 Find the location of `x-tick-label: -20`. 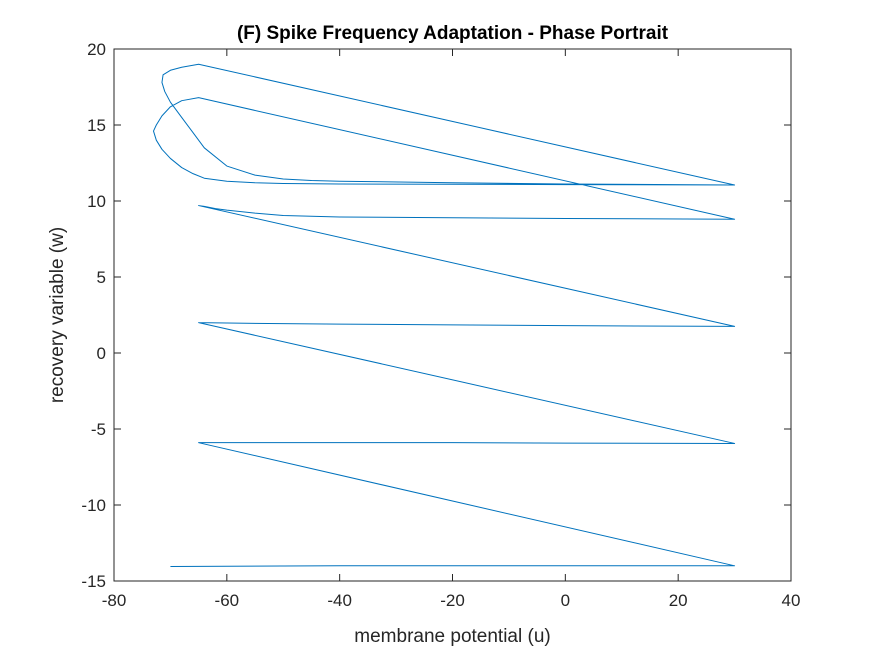

x-tick-label: -20 is located at coordinates (452, 600).